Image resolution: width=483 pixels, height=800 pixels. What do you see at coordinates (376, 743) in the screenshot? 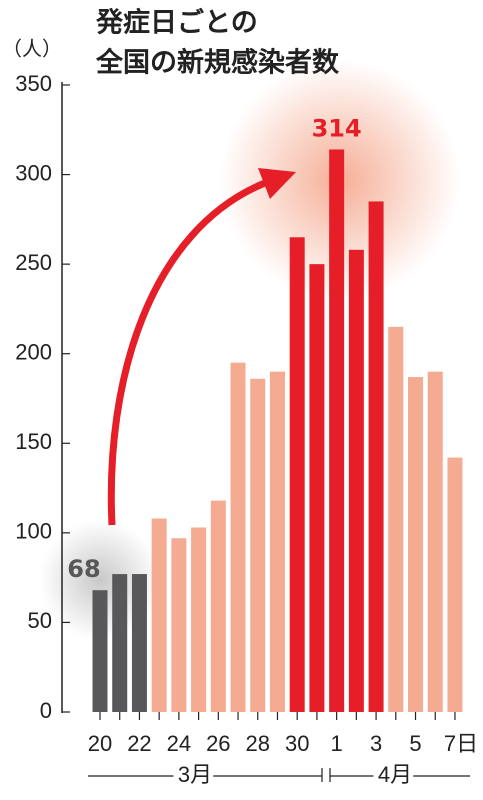
I see `x-tick-label: 3` at bounding box center [376, 743].